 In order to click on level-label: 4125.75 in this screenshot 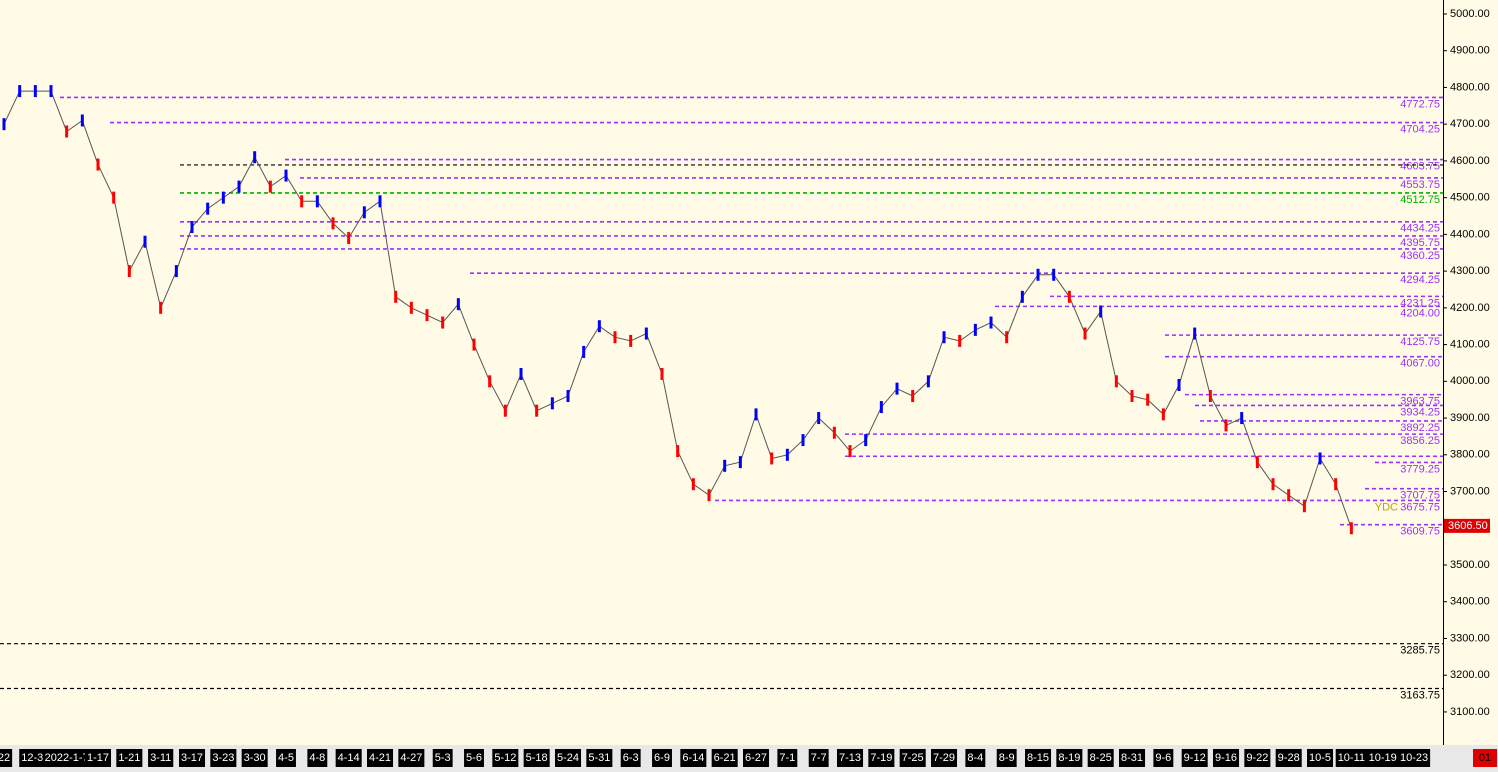, I will do `click(1420, 342)`.